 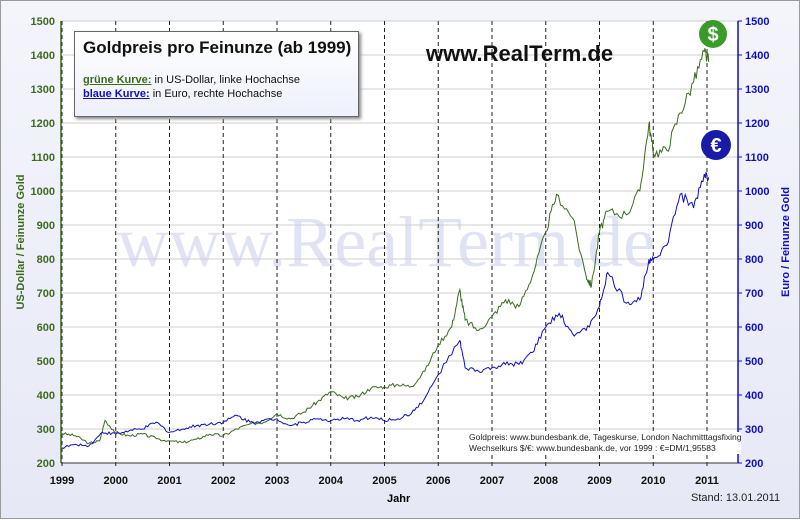 I want to click on y-axis-label-left: US-Dollar / Feinunze Gold, so click(x=21, y=242).